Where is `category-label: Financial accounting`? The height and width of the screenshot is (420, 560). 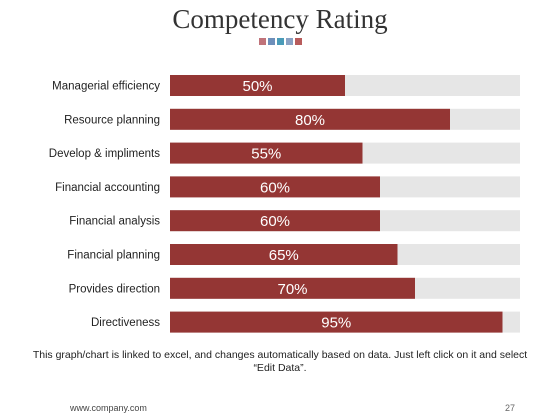 category-label: Financial accounting is located at coordinates (107, 188).